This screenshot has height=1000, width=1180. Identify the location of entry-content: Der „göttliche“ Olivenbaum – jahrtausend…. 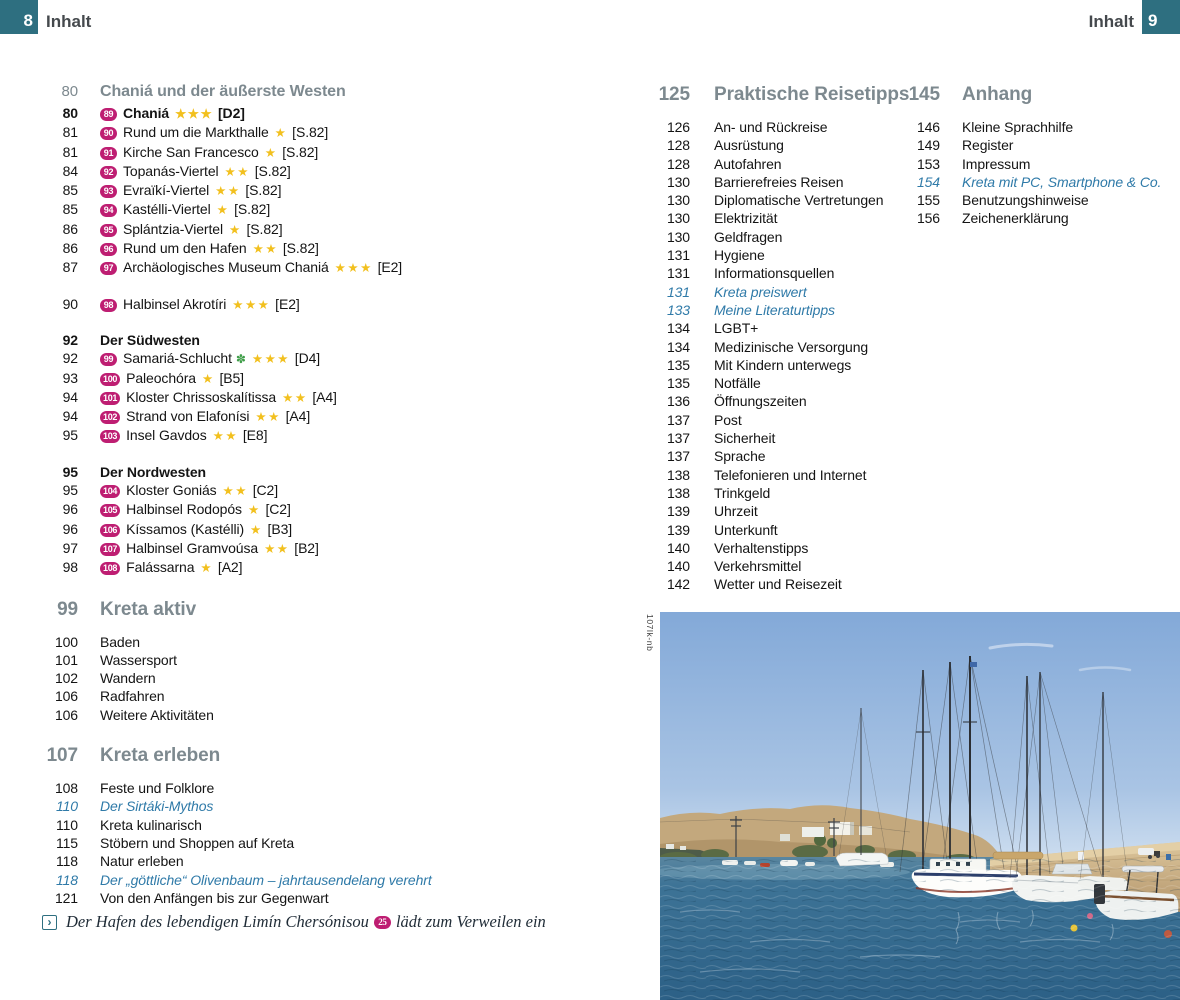
(362, 880).